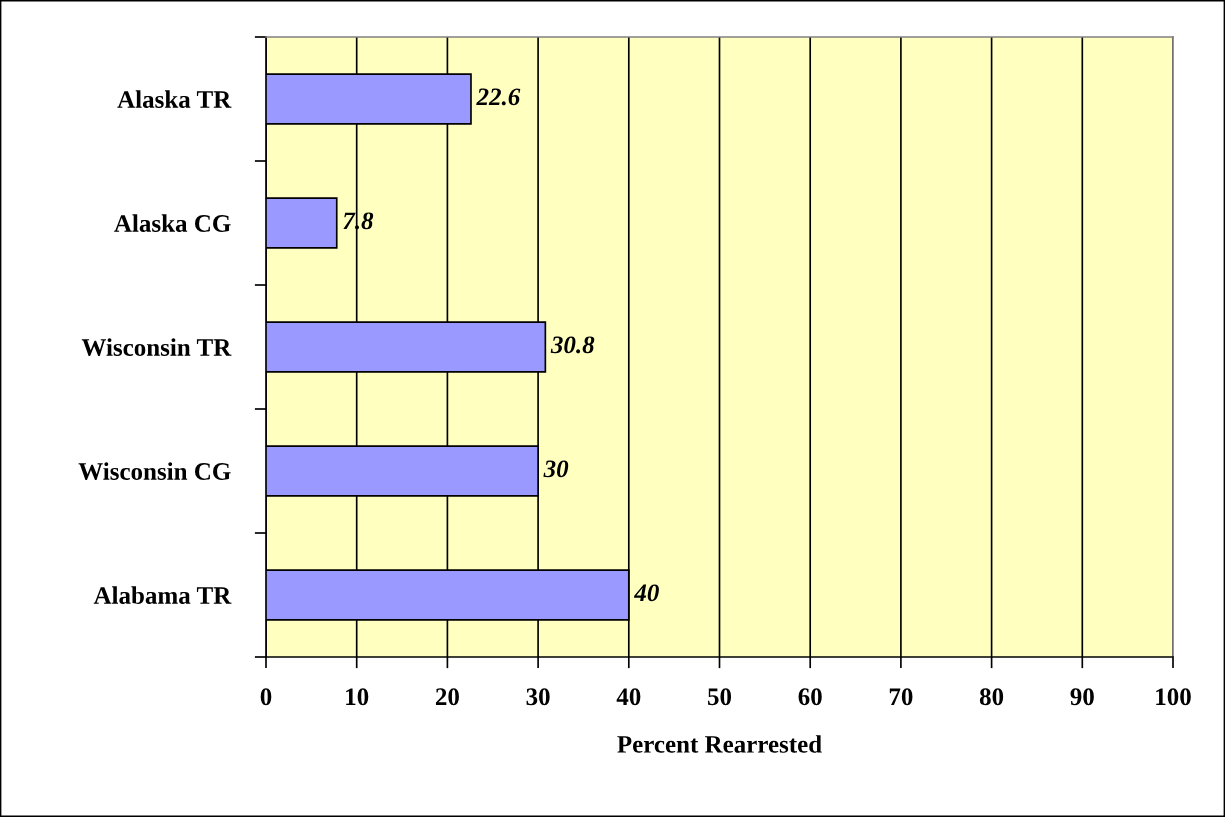  What do you see at coordinates (646, 593) in the screenshot?
I see `data-label: 40` at bounding box center [646, 593].